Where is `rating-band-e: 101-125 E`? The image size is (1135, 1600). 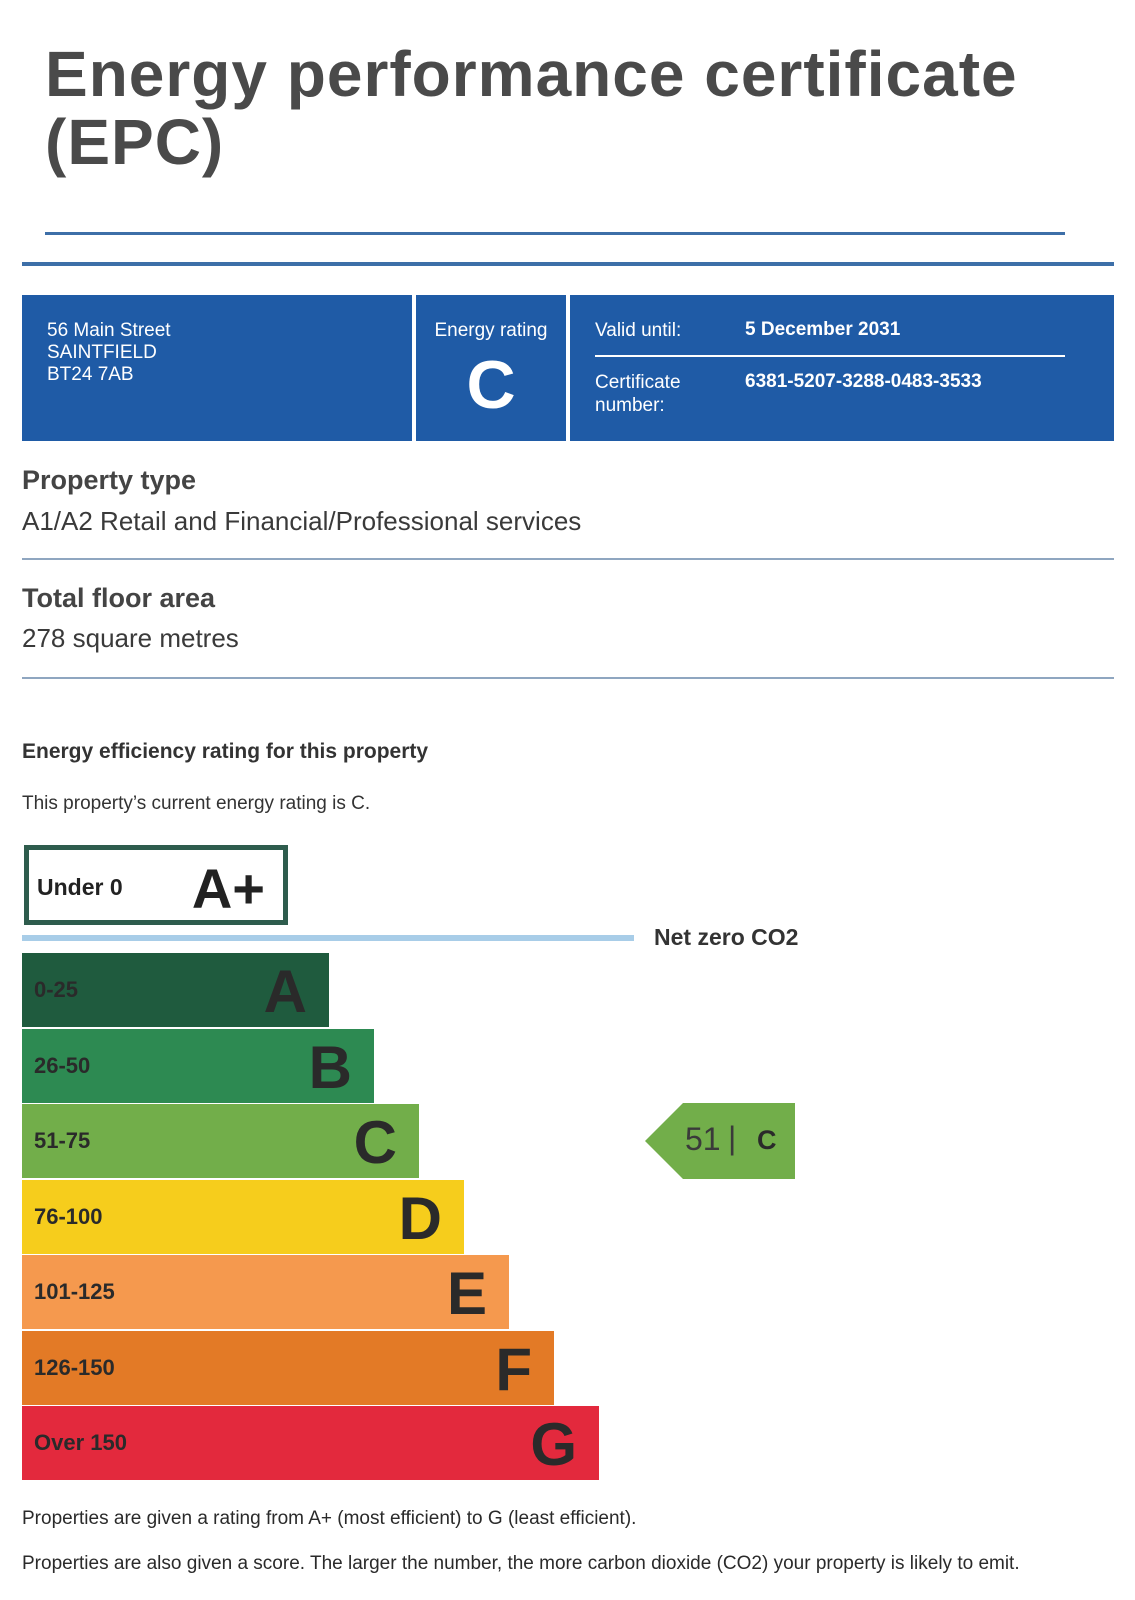 rating-band-e: 101-125 E is located at coordinates (265, 1292).